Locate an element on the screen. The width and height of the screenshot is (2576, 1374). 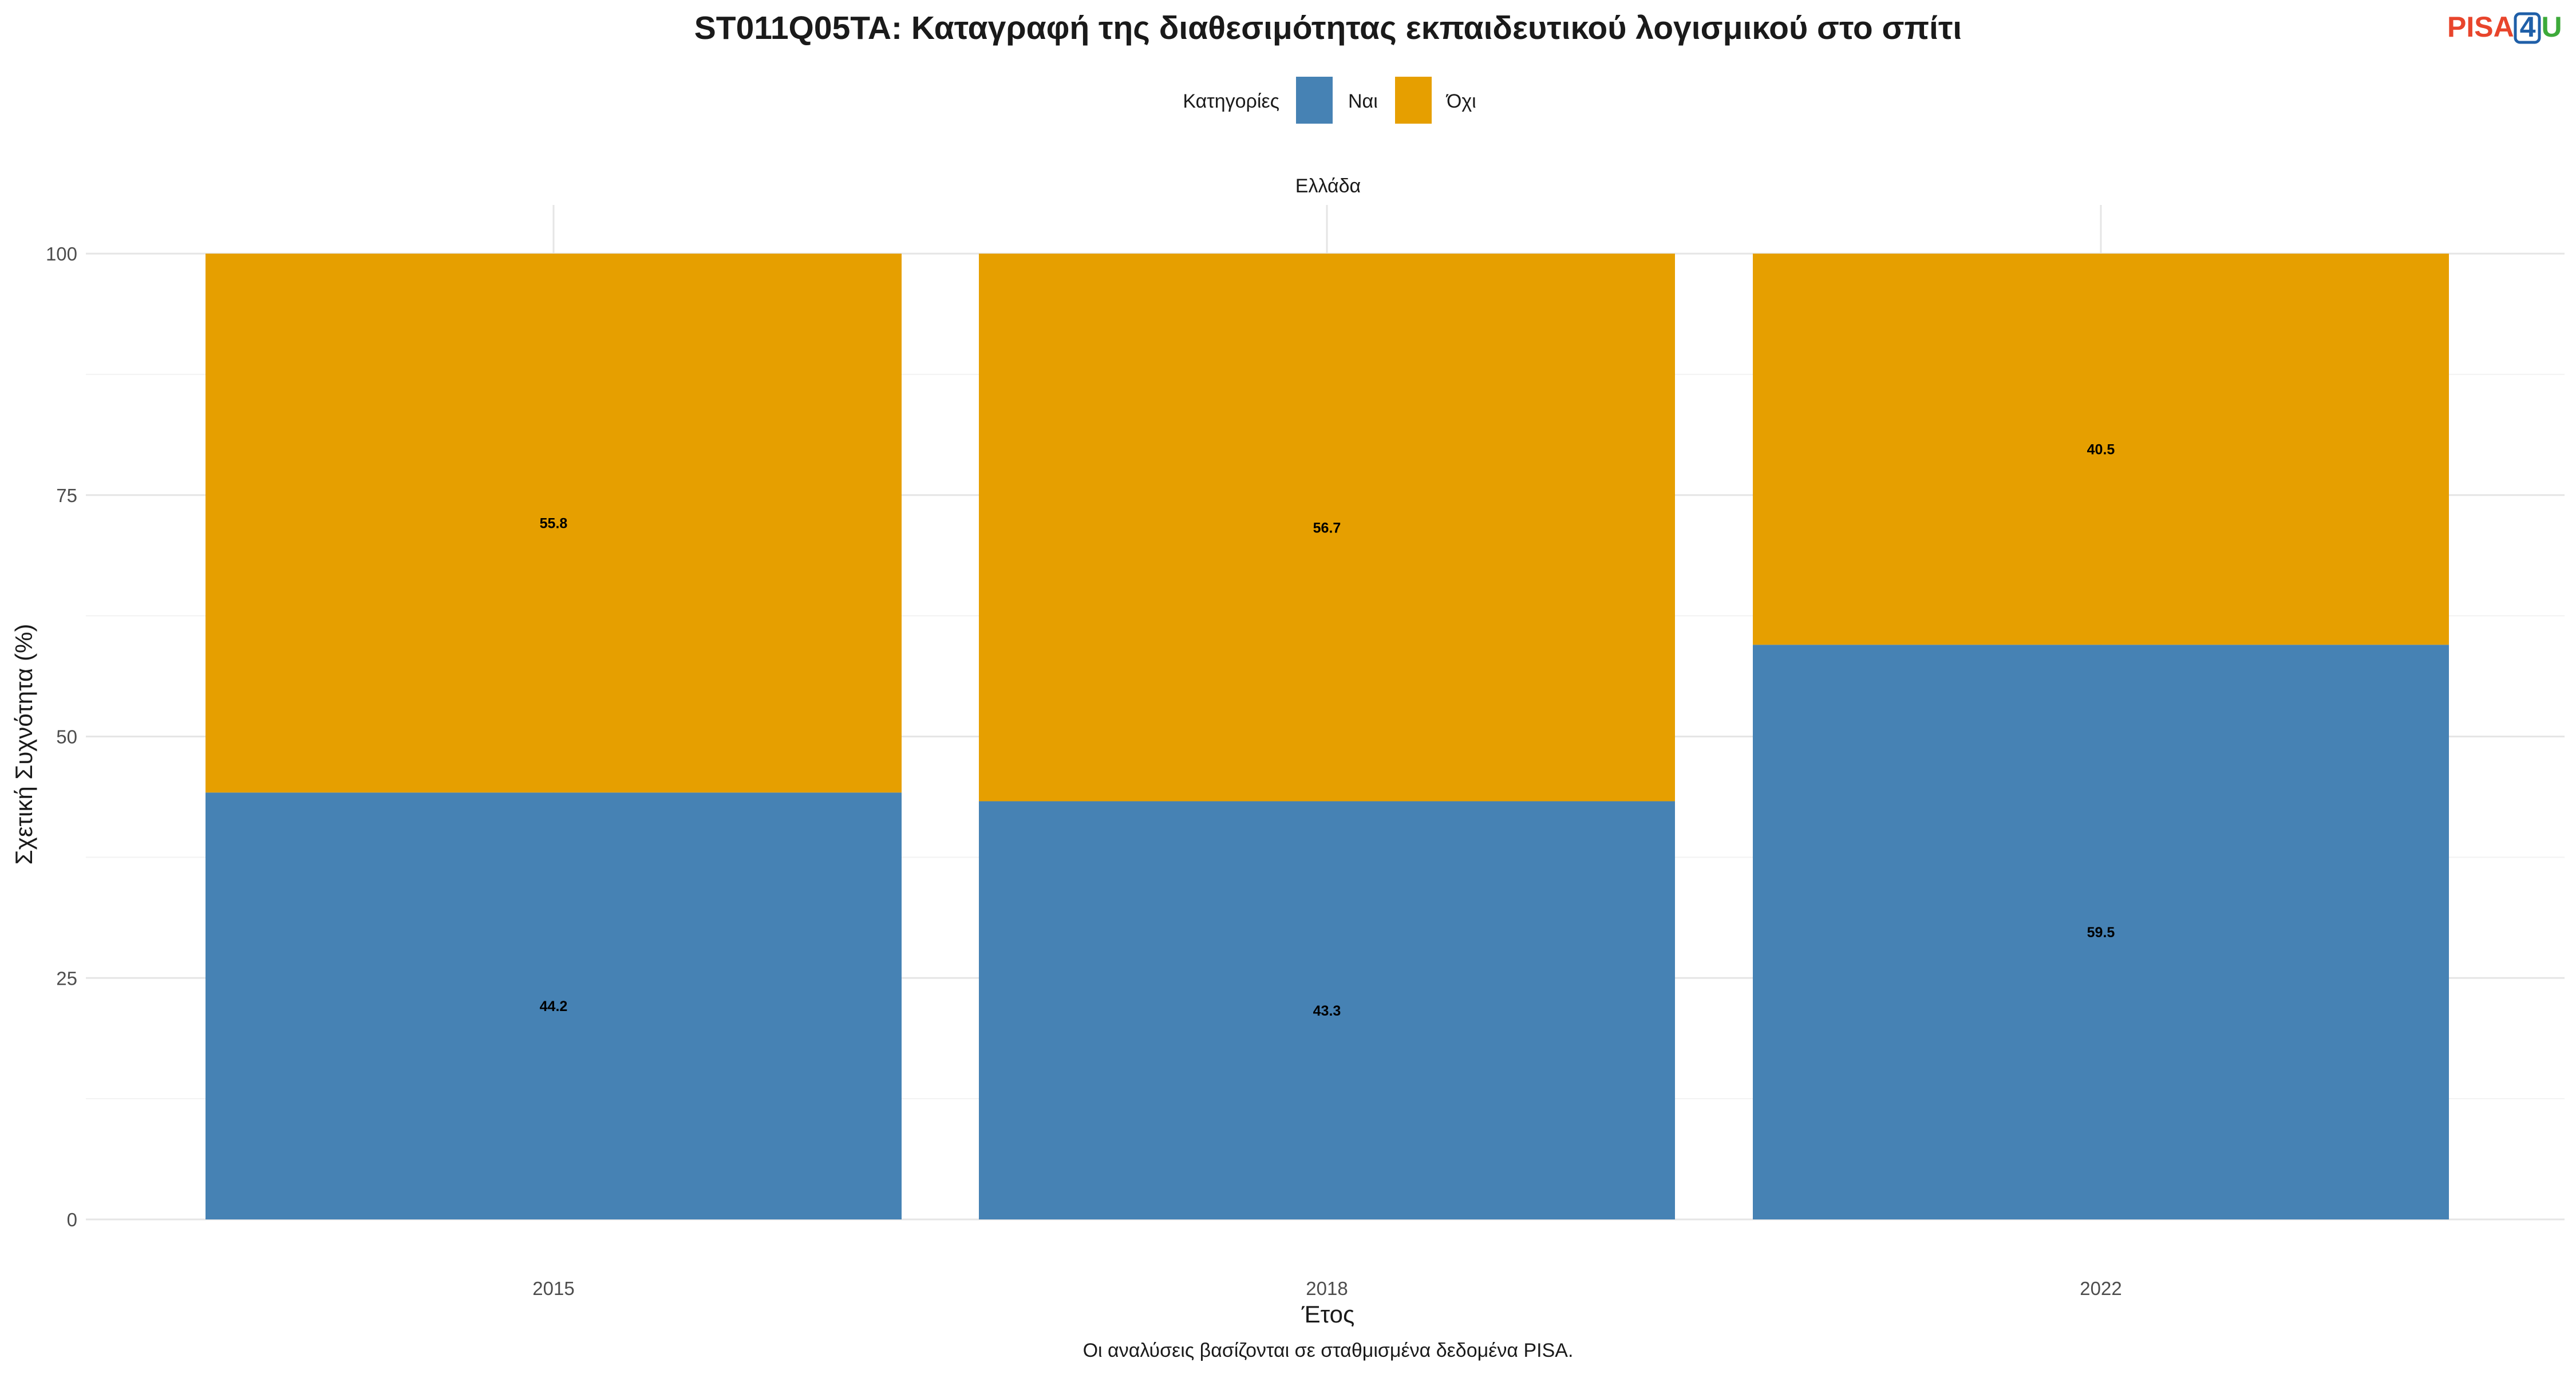
x-axis-title: Έτος is located at coordinates (1328, 1315).